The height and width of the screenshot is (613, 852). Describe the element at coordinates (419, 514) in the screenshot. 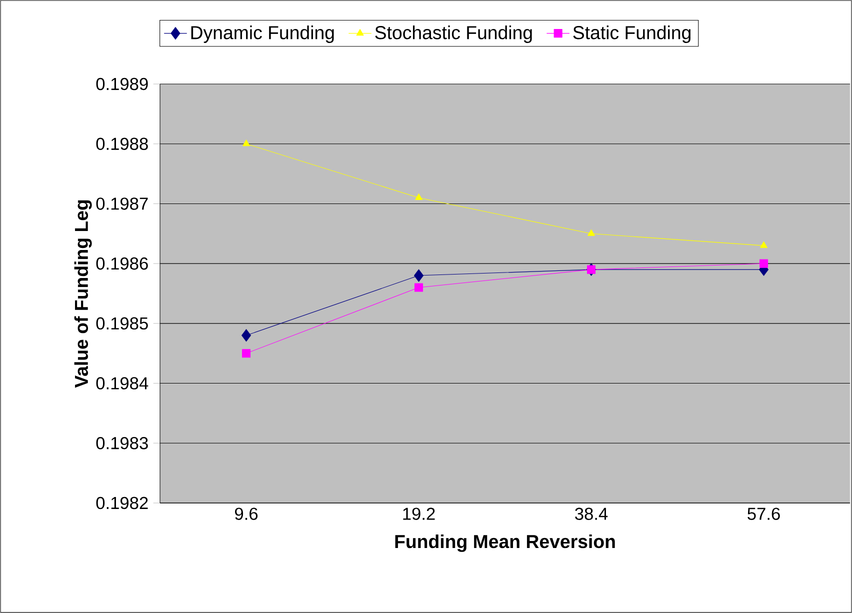

I see `x-tick-label: 19.2` at that location.